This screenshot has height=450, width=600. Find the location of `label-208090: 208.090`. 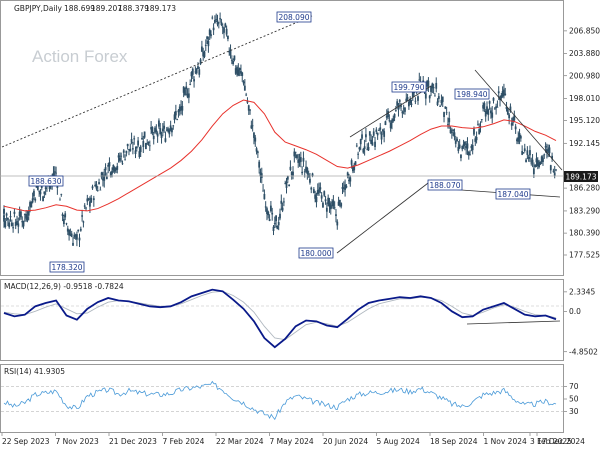

label-208090: 208.090 is located at coordinates (294, 17).